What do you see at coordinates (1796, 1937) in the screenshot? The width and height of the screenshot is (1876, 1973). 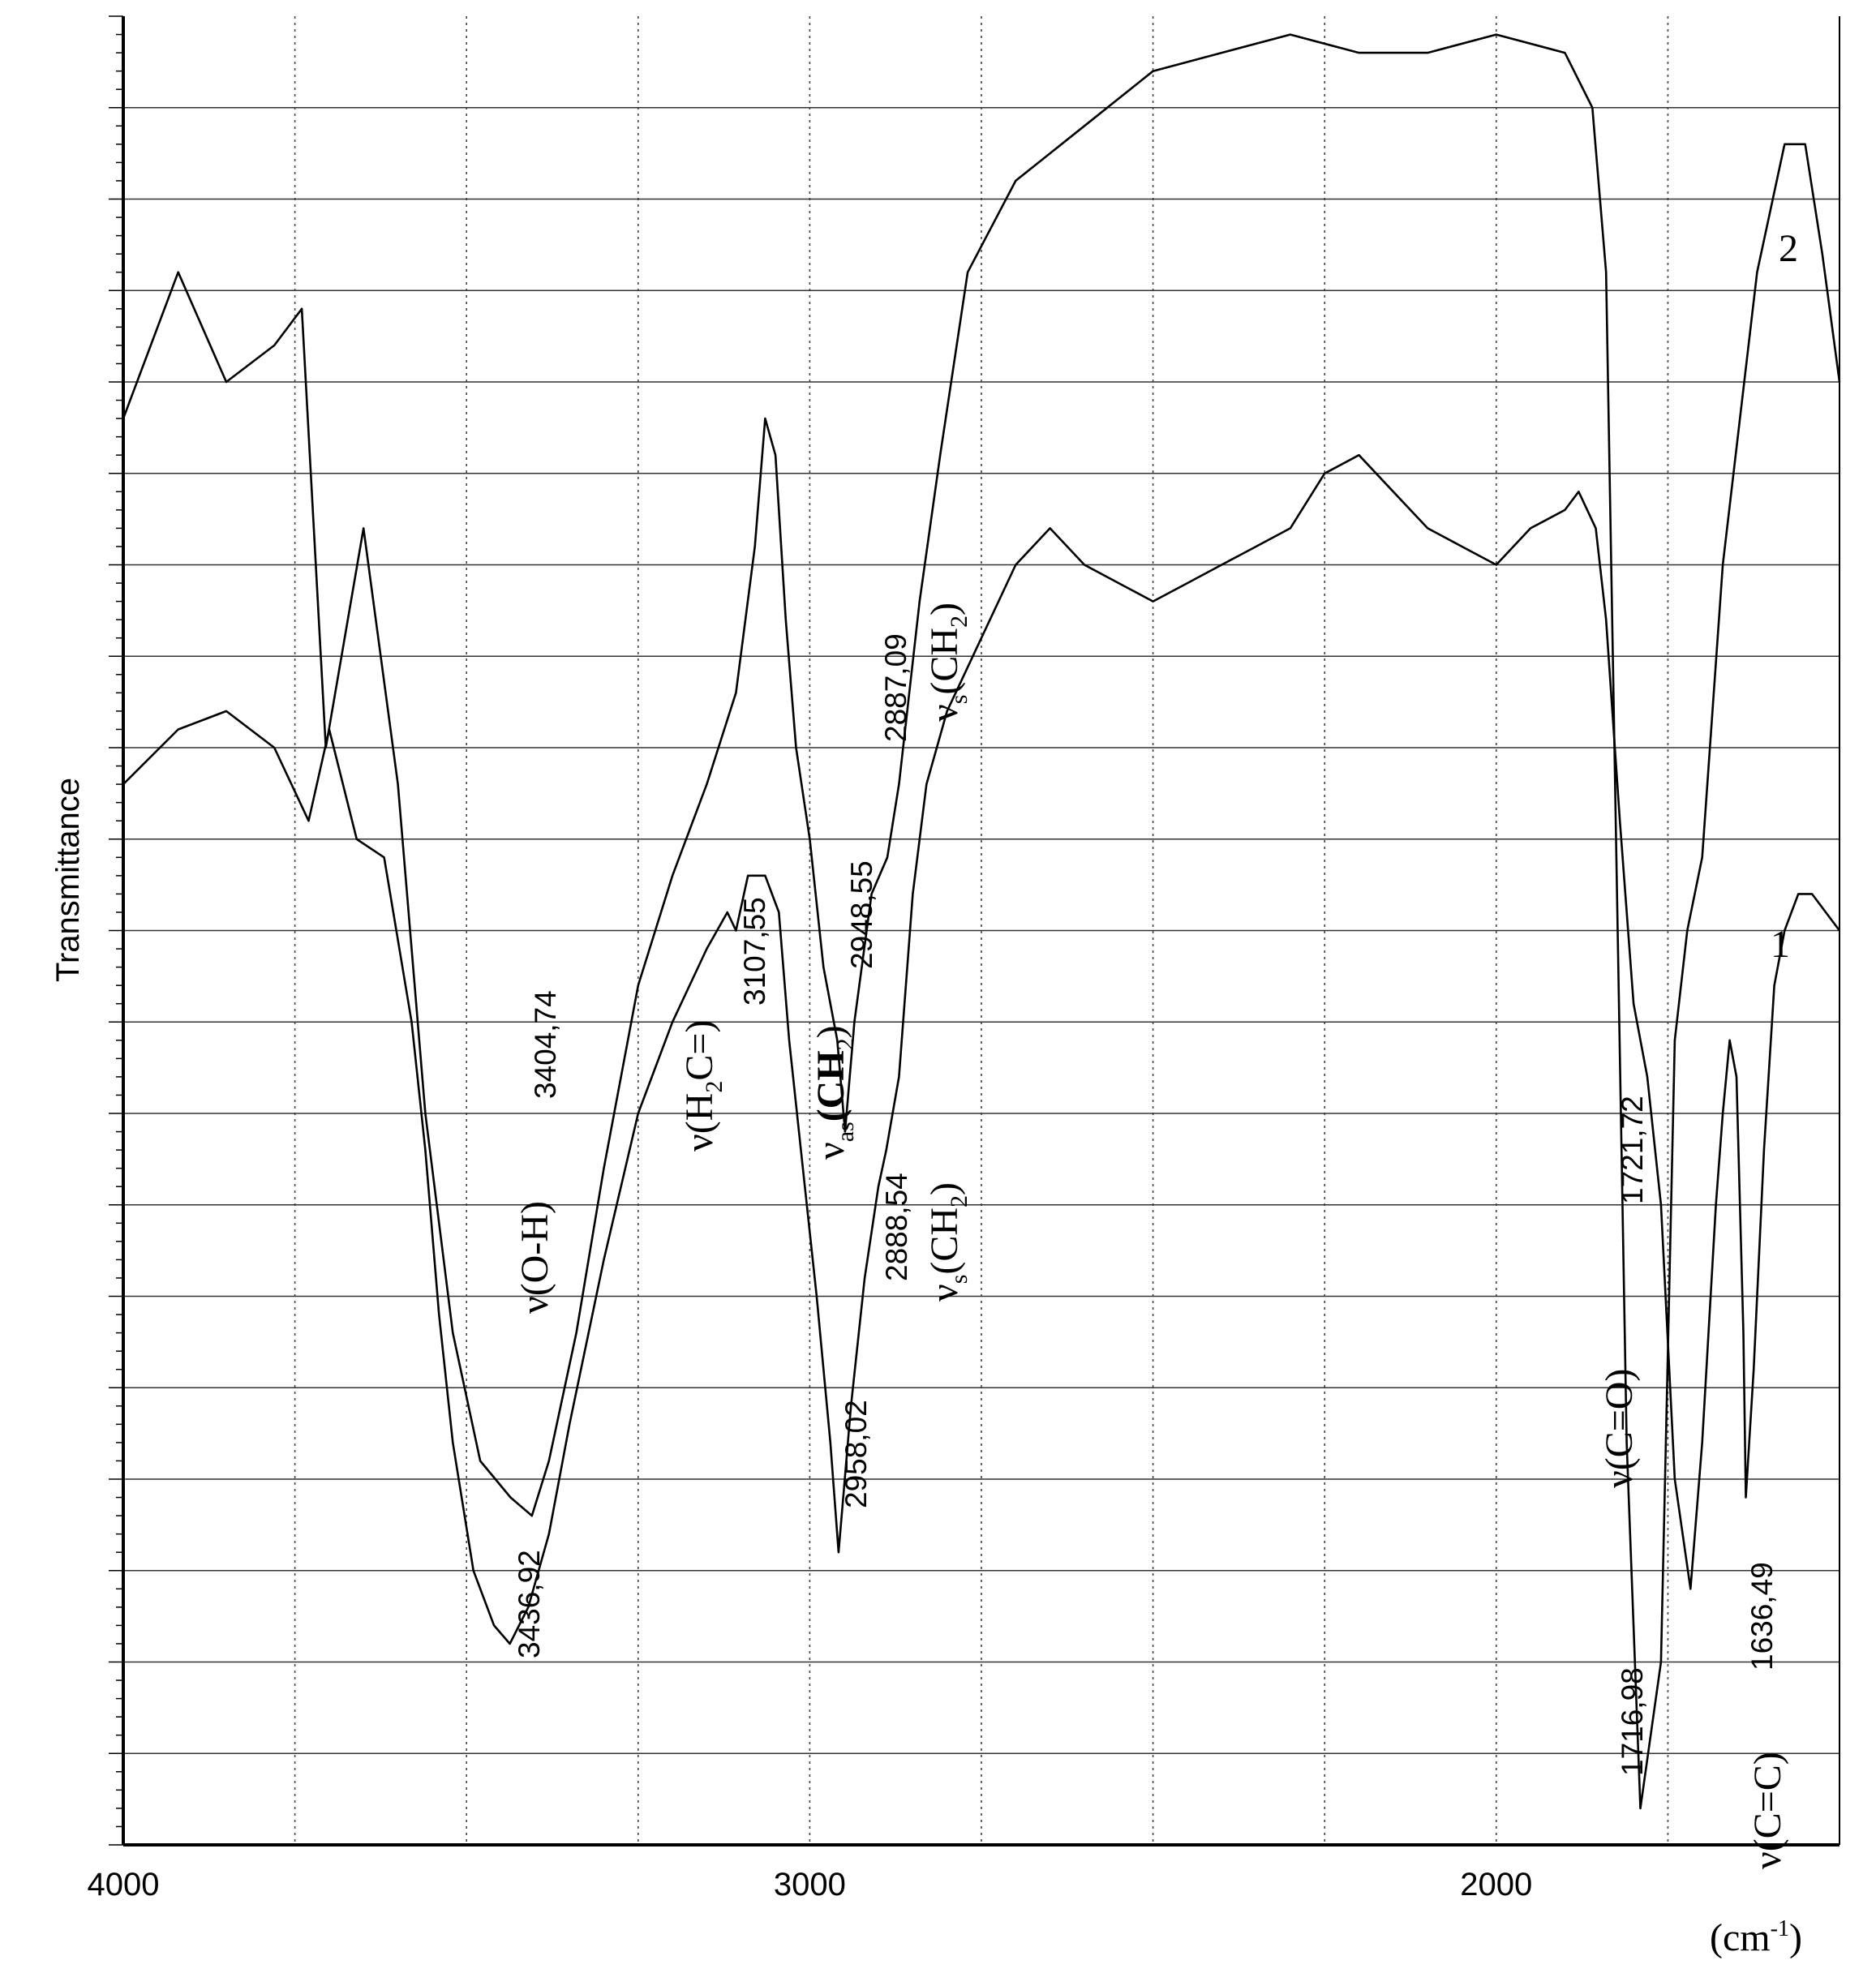 I see `x-unit-close: )` at bounding box center [1796, 1937].